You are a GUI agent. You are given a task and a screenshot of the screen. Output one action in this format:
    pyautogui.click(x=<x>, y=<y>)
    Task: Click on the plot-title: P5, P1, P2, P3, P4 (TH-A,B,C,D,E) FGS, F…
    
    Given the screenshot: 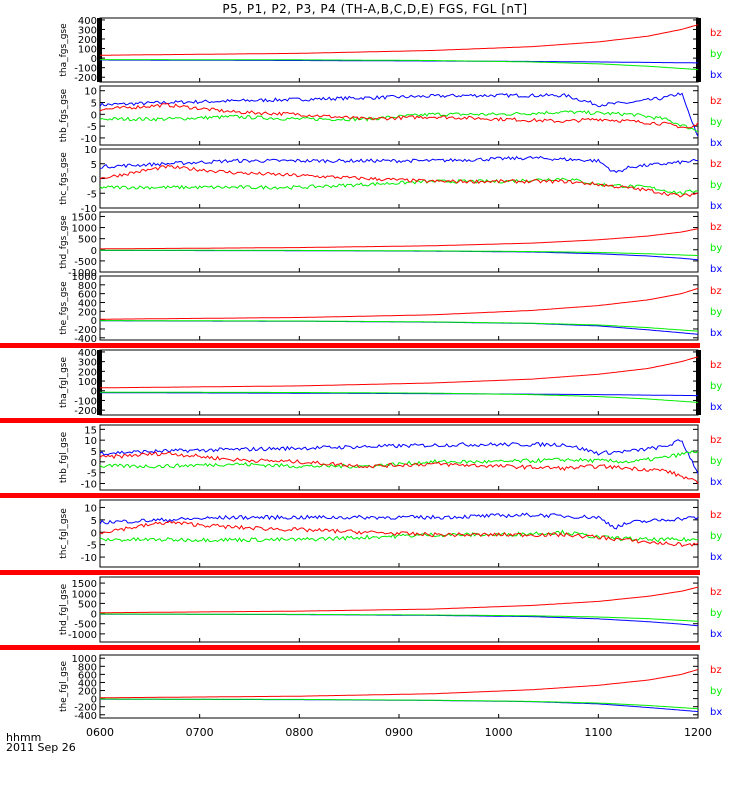 What is the action you would take?
    pyautogui.click(x=375, y=9)
    